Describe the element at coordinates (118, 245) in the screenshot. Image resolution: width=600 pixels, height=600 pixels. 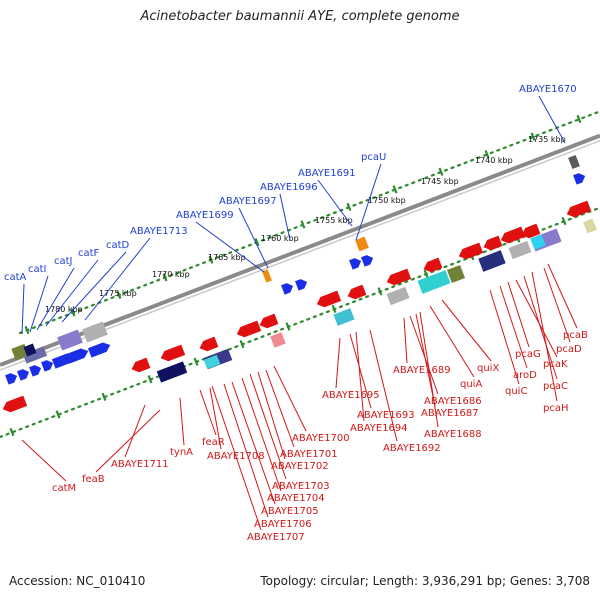
I see `plus-gene-label: catD` at that location.